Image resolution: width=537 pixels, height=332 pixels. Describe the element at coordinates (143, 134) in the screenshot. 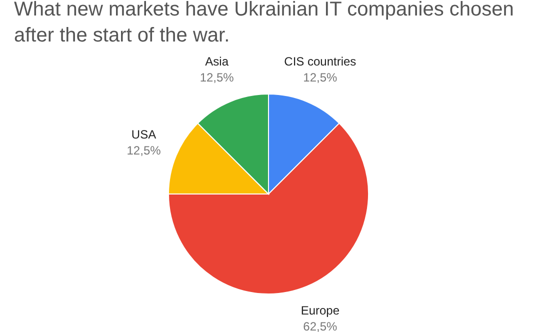

I see `slice-label: USA` at that location.